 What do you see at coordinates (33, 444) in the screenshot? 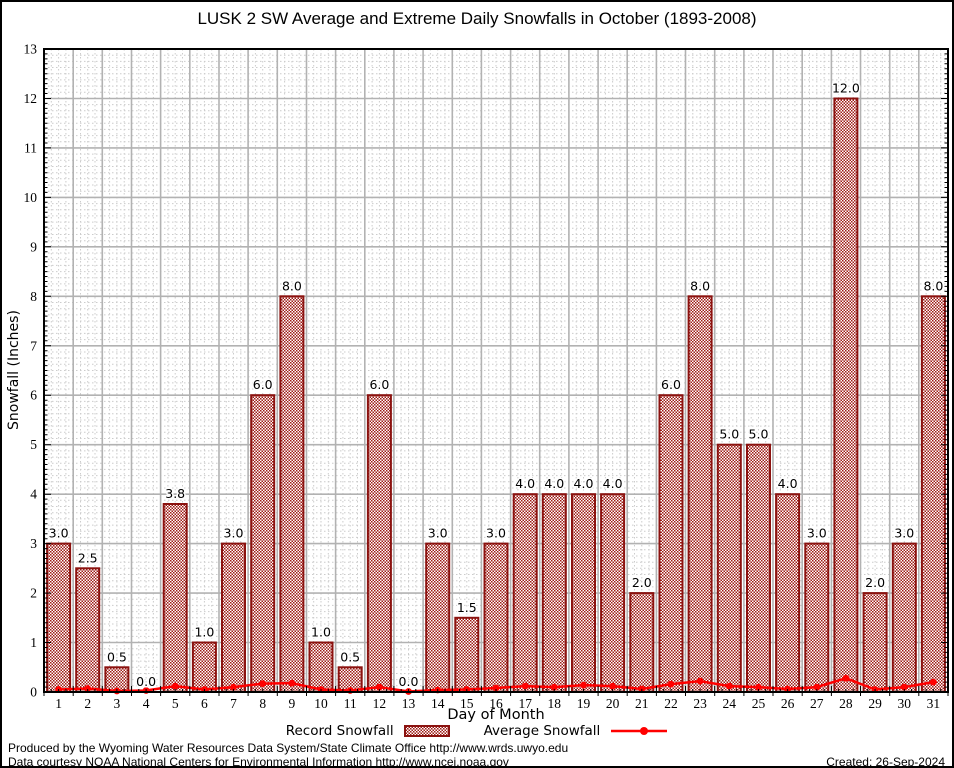
I see `y-tick-label-5: 5` at bounding box center [33, 444].